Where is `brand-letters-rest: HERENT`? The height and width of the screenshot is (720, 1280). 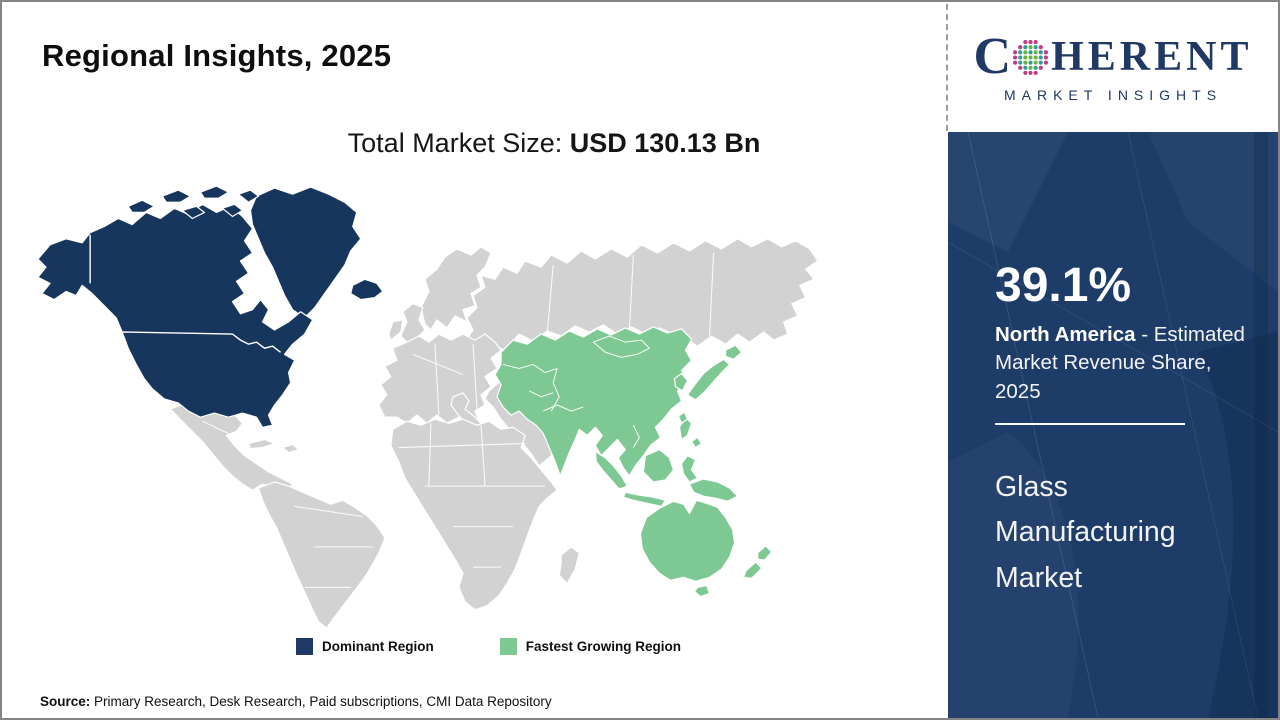 brand-letters-rest: HERENT is located at coordinates (1152, 57).